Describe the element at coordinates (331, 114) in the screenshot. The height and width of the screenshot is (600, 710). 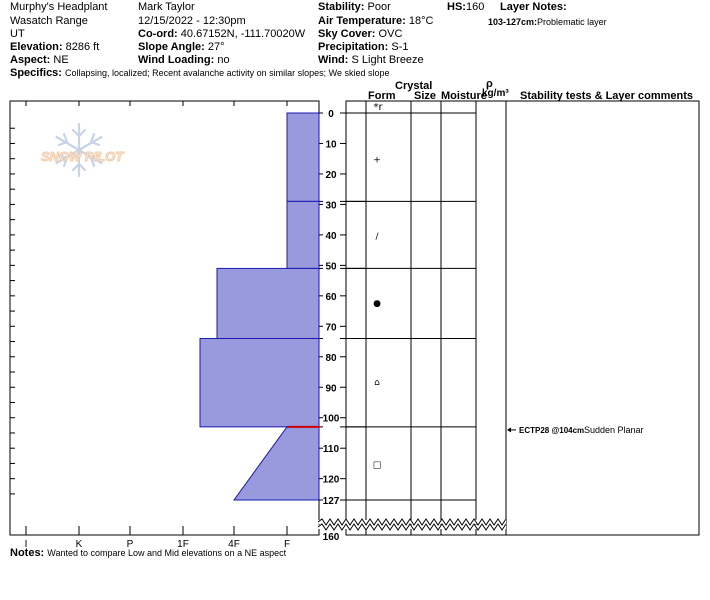
I see `depth-label: 0` at that location.